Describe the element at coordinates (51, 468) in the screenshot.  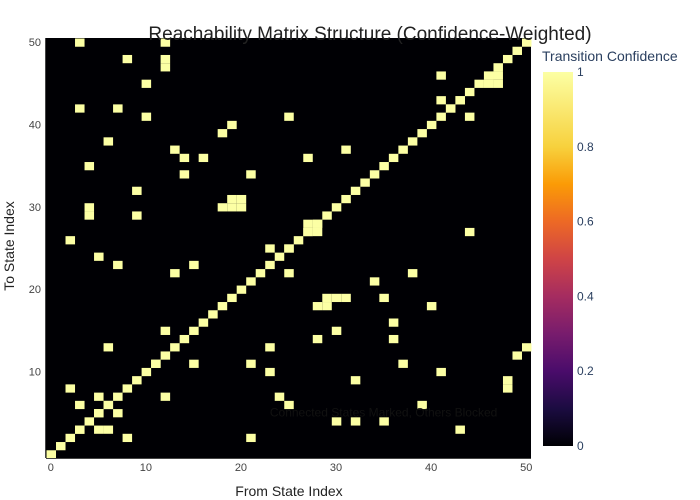
I see `x-tick-label: 0` at that location.